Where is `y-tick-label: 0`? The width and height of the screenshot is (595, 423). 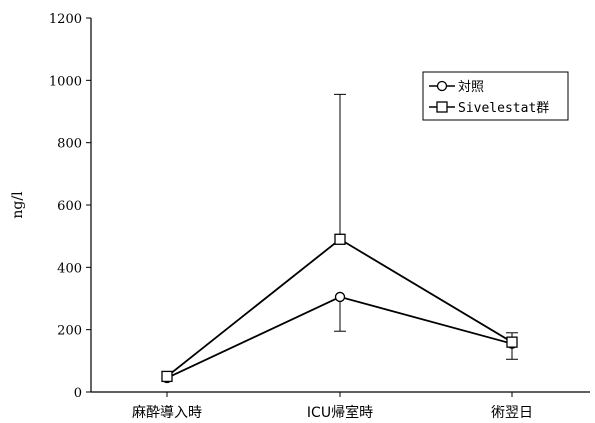
y-tick-label: 0 is located at coordinates (78, 393).